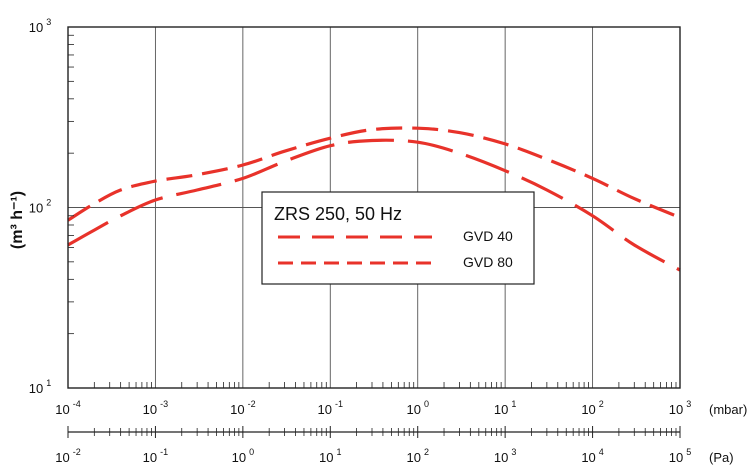  Describe the element at coordinates (67, 456) in the screenshot. I see `x-tick-label-pa: 10 -2` at that location.